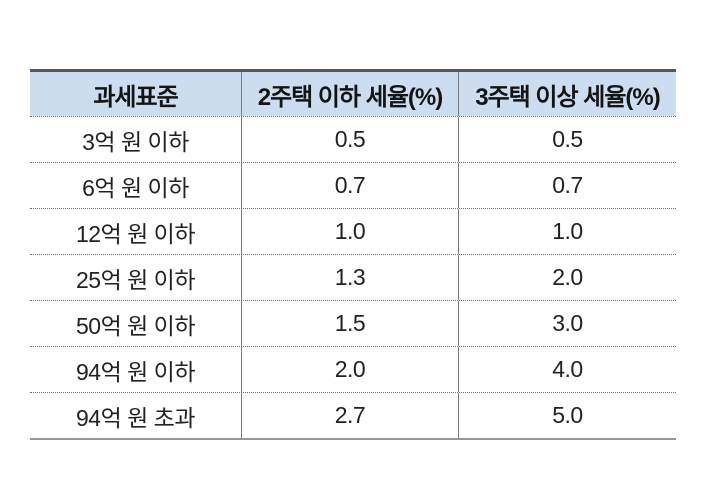 This screenshot has width=720, height=500. Describe the element at coordinates (135, 141) in the screenshot. I see `tax-base-cell: 3억 원 이하` at that location.